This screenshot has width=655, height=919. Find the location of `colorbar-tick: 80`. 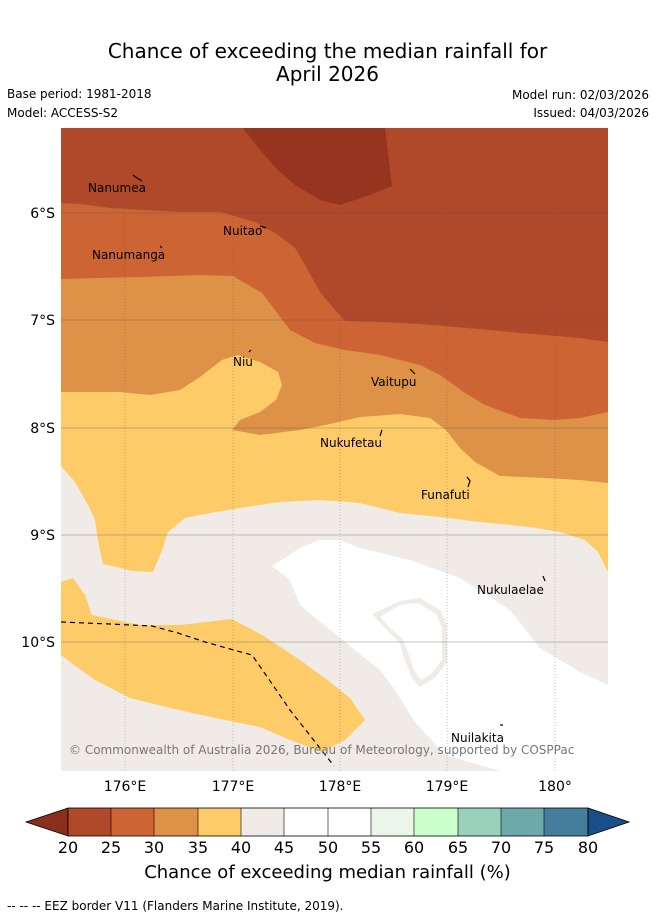

colorbar-tick: 80 is located at coordinates (588, 847).